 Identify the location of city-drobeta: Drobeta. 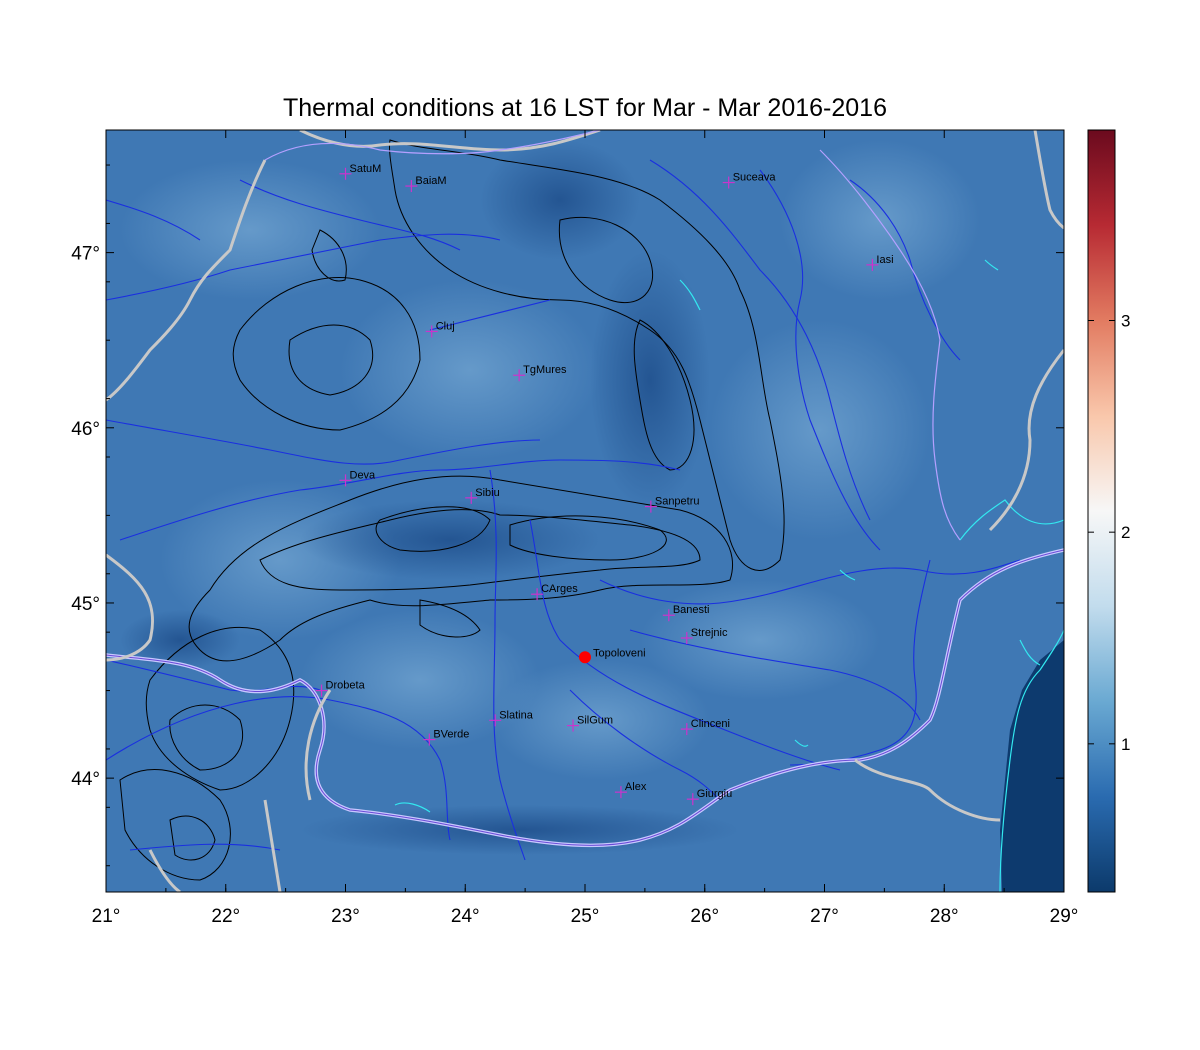
(340, 688).